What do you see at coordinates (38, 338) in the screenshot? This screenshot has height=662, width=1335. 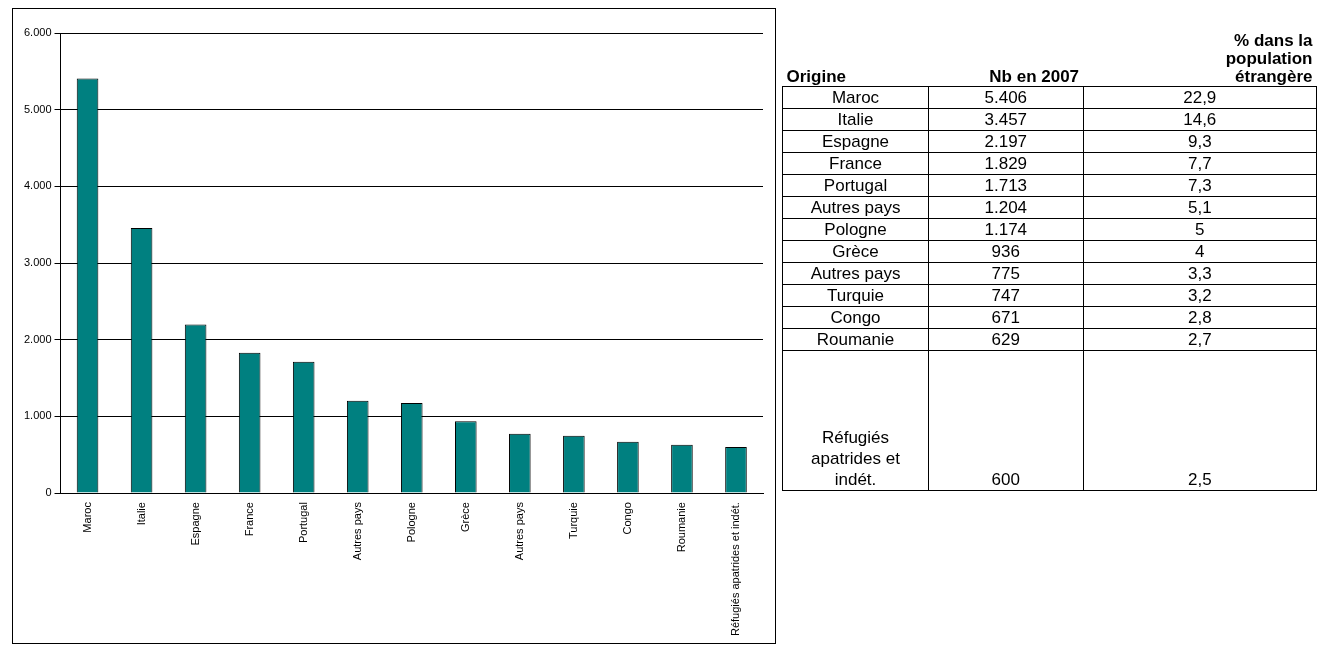 I see `y-tick-label: 2.000` at bounding box center [38, 338].